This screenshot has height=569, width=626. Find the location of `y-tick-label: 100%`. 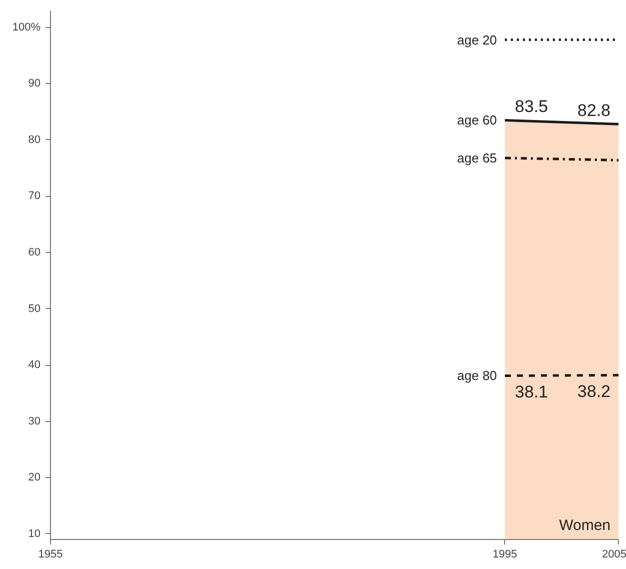

y-tick-label: 100% is located at coordinates (26, 27).